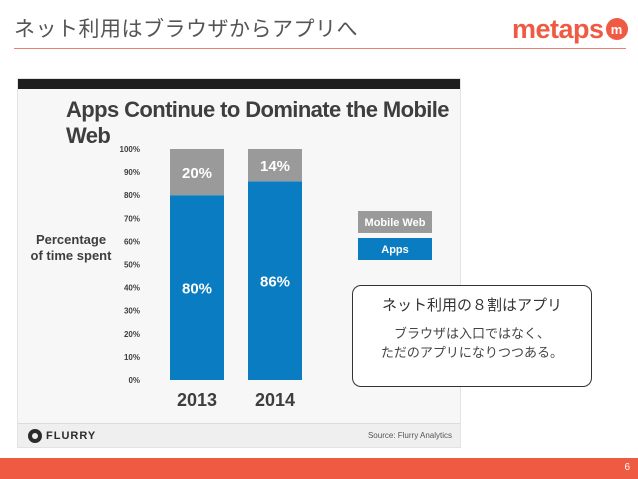 This screenshot has width=638, height=479. Describe the element at coordinates (409, 435) in the screenshot. I see `chart-source: Source: Flurry Analytics` at that location.